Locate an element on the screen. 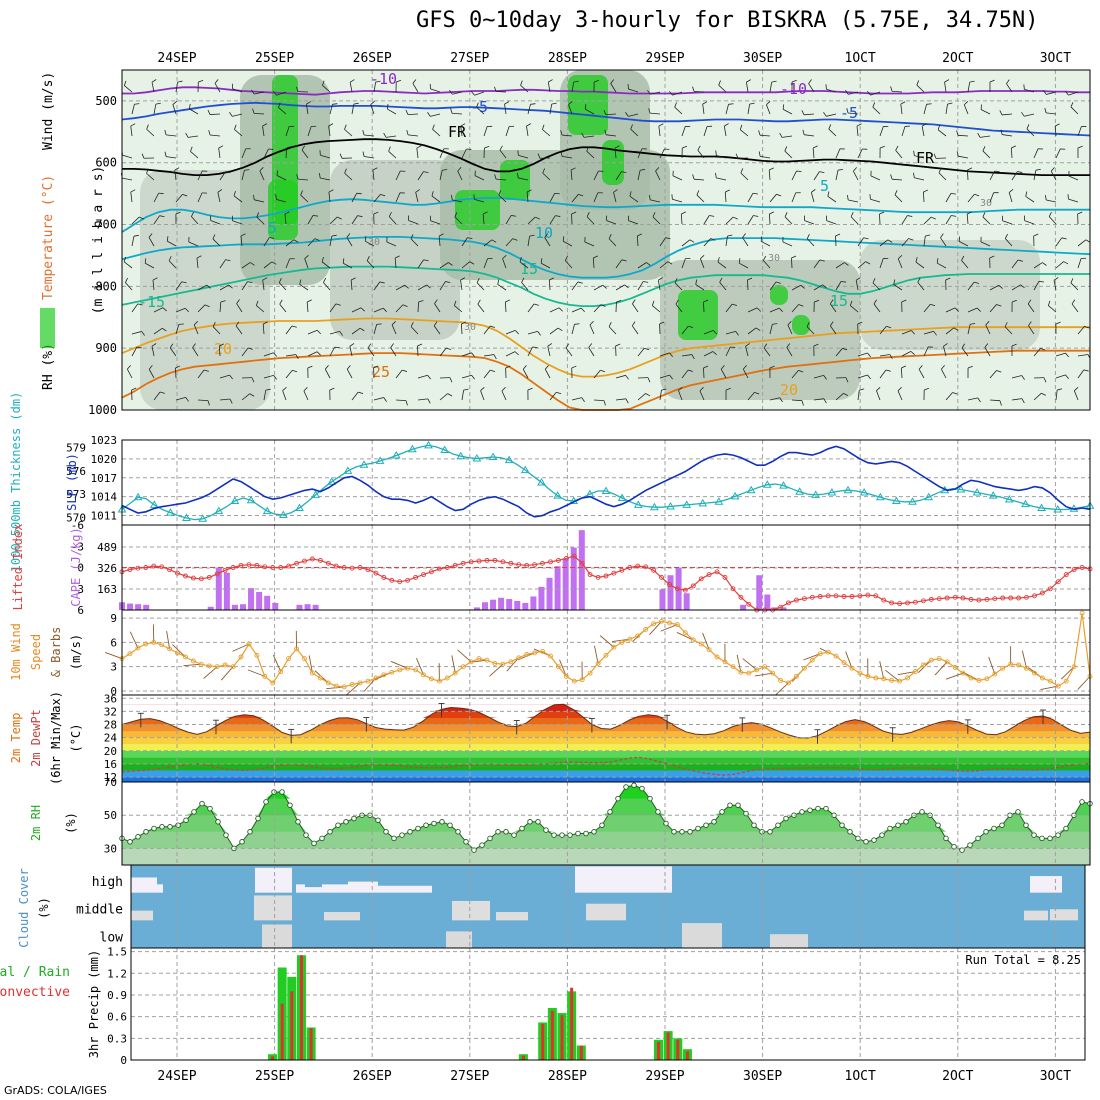 The height and width of the screenshot is (1100, 1100). thickness-tick-label: 576 is located at coordinates (76, 471).